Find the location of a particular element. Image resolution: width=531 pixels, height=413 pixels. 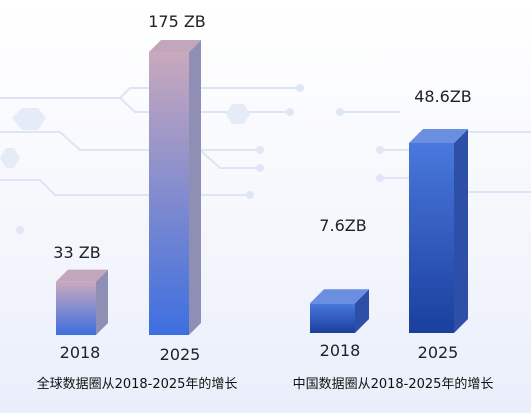

chart-title: 全球数据圈从2018-2025年的增长 is located at coordinates (137, 384).